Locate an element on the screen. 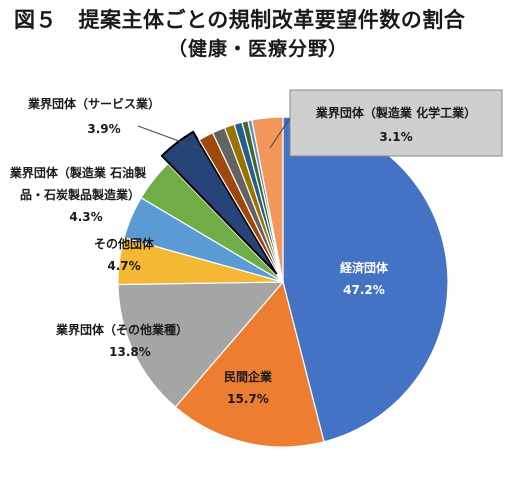  label-sonota-gyoshu-name: 業界団体（その他業種） is located at coordinates (121, 329).